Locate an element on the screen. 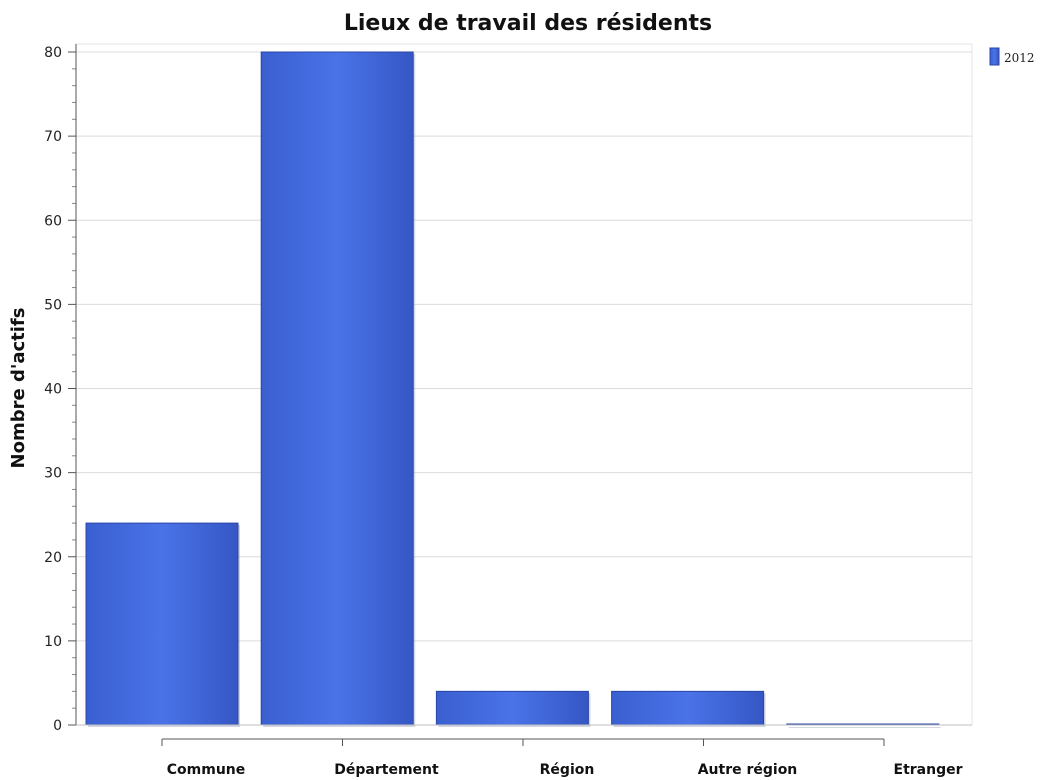 Image resolution: width=1044 pixels, height=780 pixels. y-tick-label: 40 is located at coordinates (53, 390).